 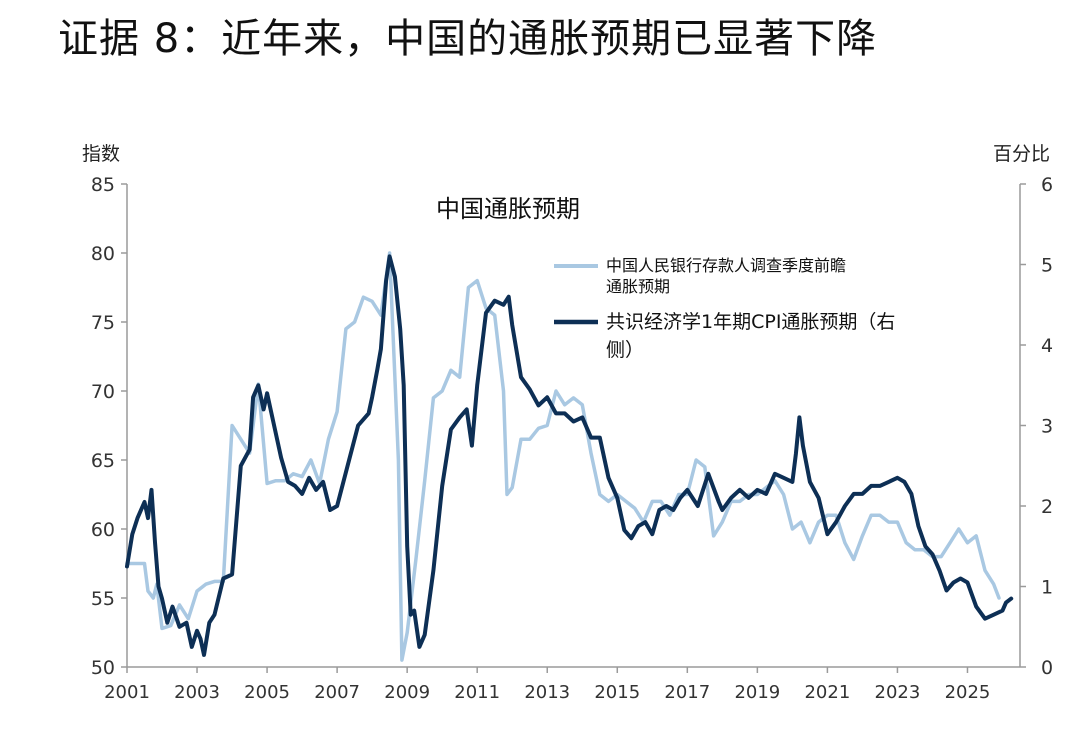 What do you see at coordinates (127, 692) in the screenshot?
I see `x-tick-label: 2001` at bounding box center [127, 692].